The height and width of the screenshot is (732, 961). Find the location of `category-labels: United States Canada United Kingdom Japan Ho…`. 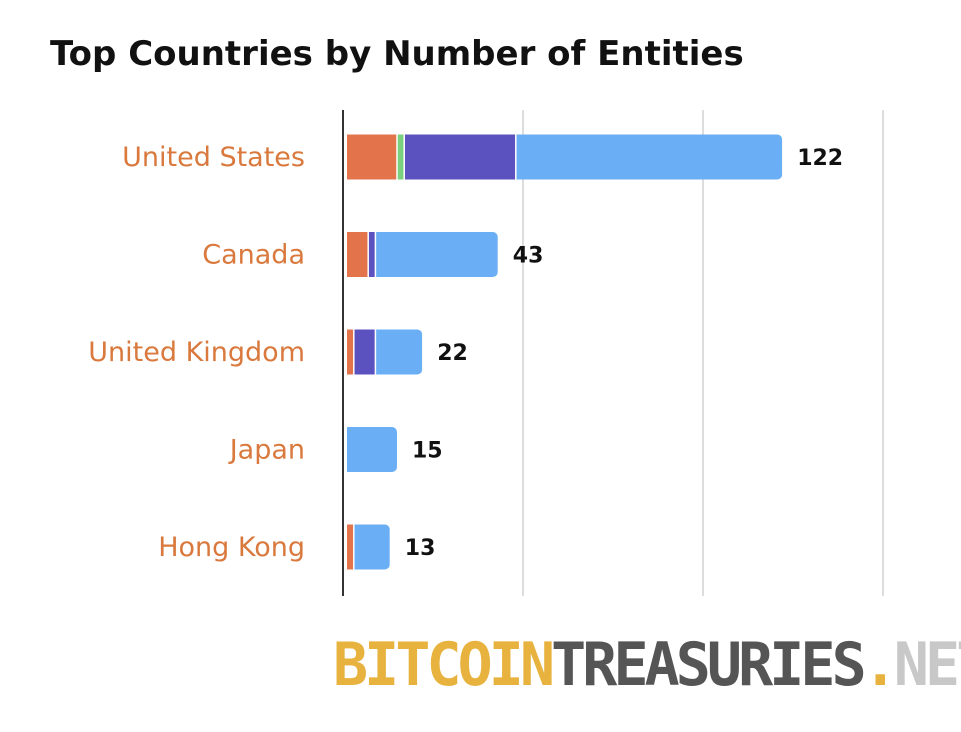

category-labels: United States Canada United Kingdom Japan Ho… is located at coordinates (196, 352).